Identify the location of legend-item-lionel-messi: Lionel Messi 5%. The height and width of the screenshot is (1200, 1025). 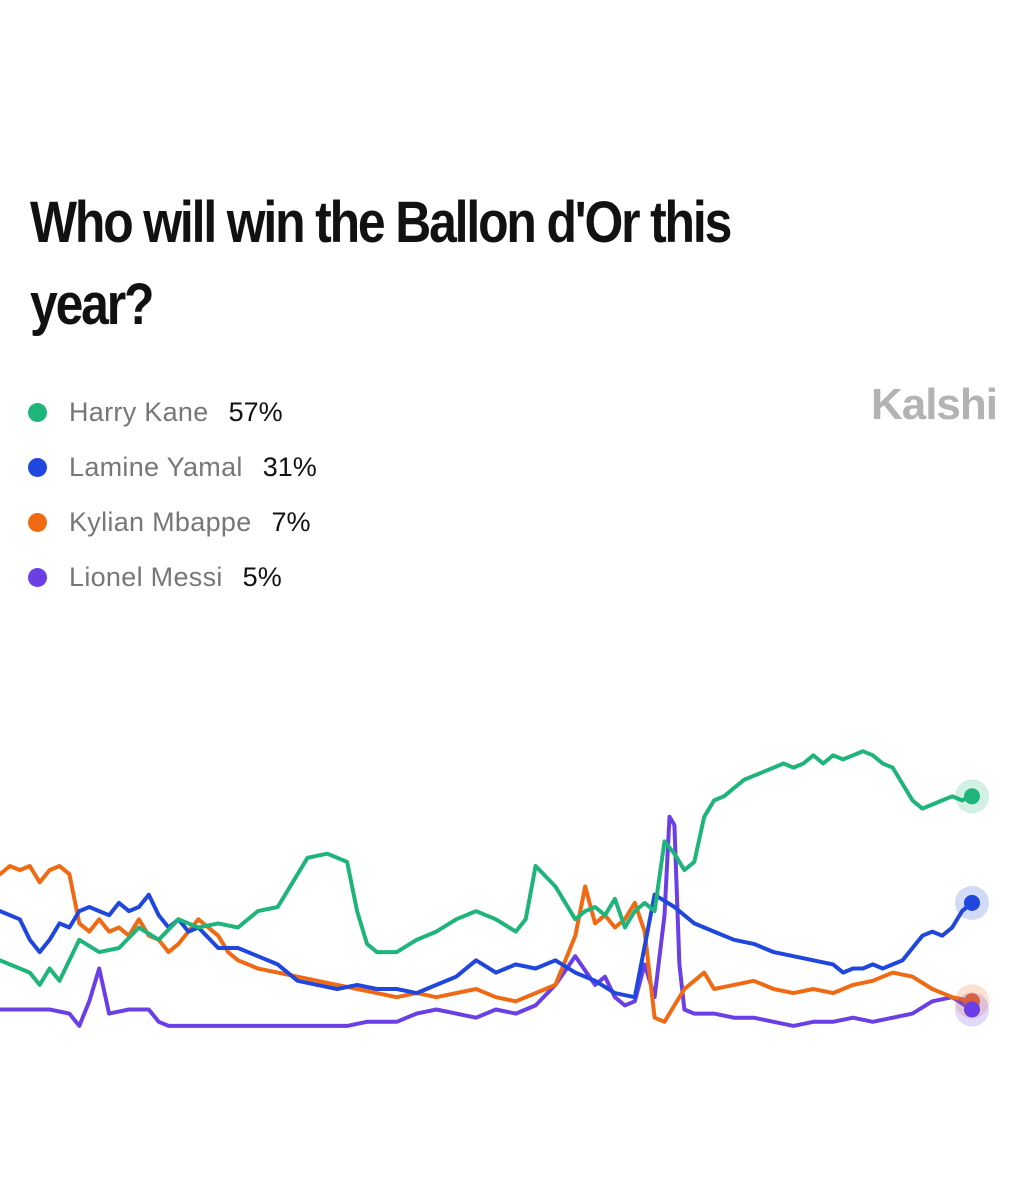
(172, 577).